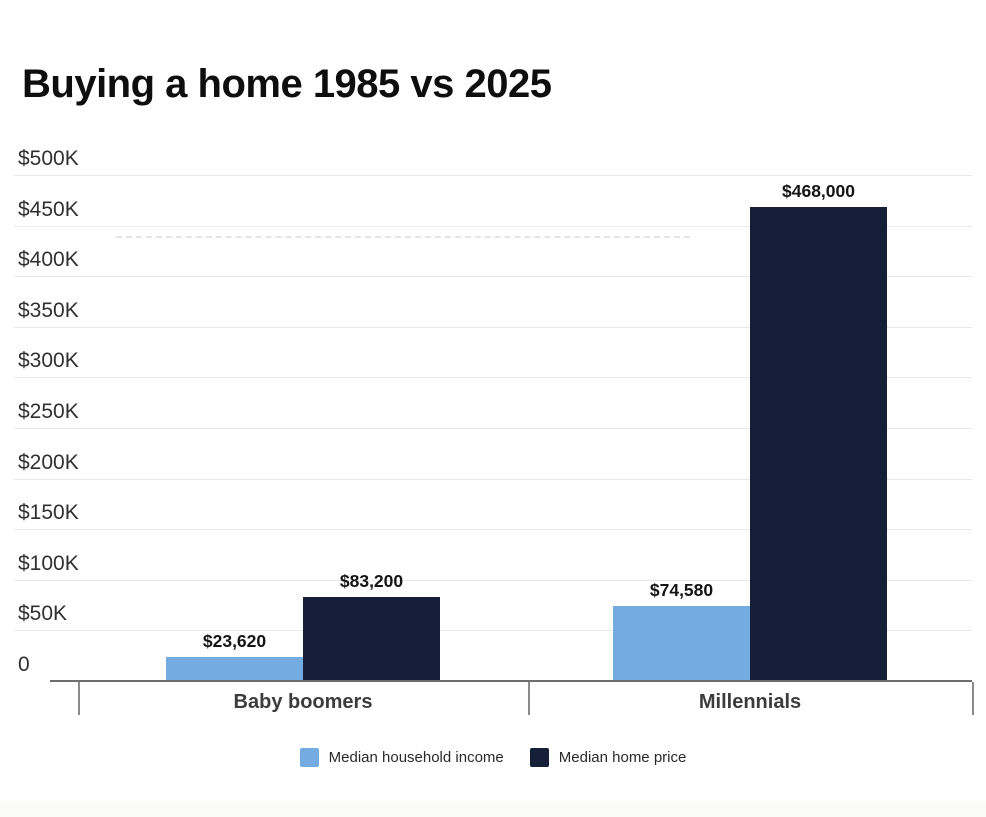  What do you see at coordinates (511, 681) in the screenshot?
I see `x-axis-line` at bounding box center [511, 681].